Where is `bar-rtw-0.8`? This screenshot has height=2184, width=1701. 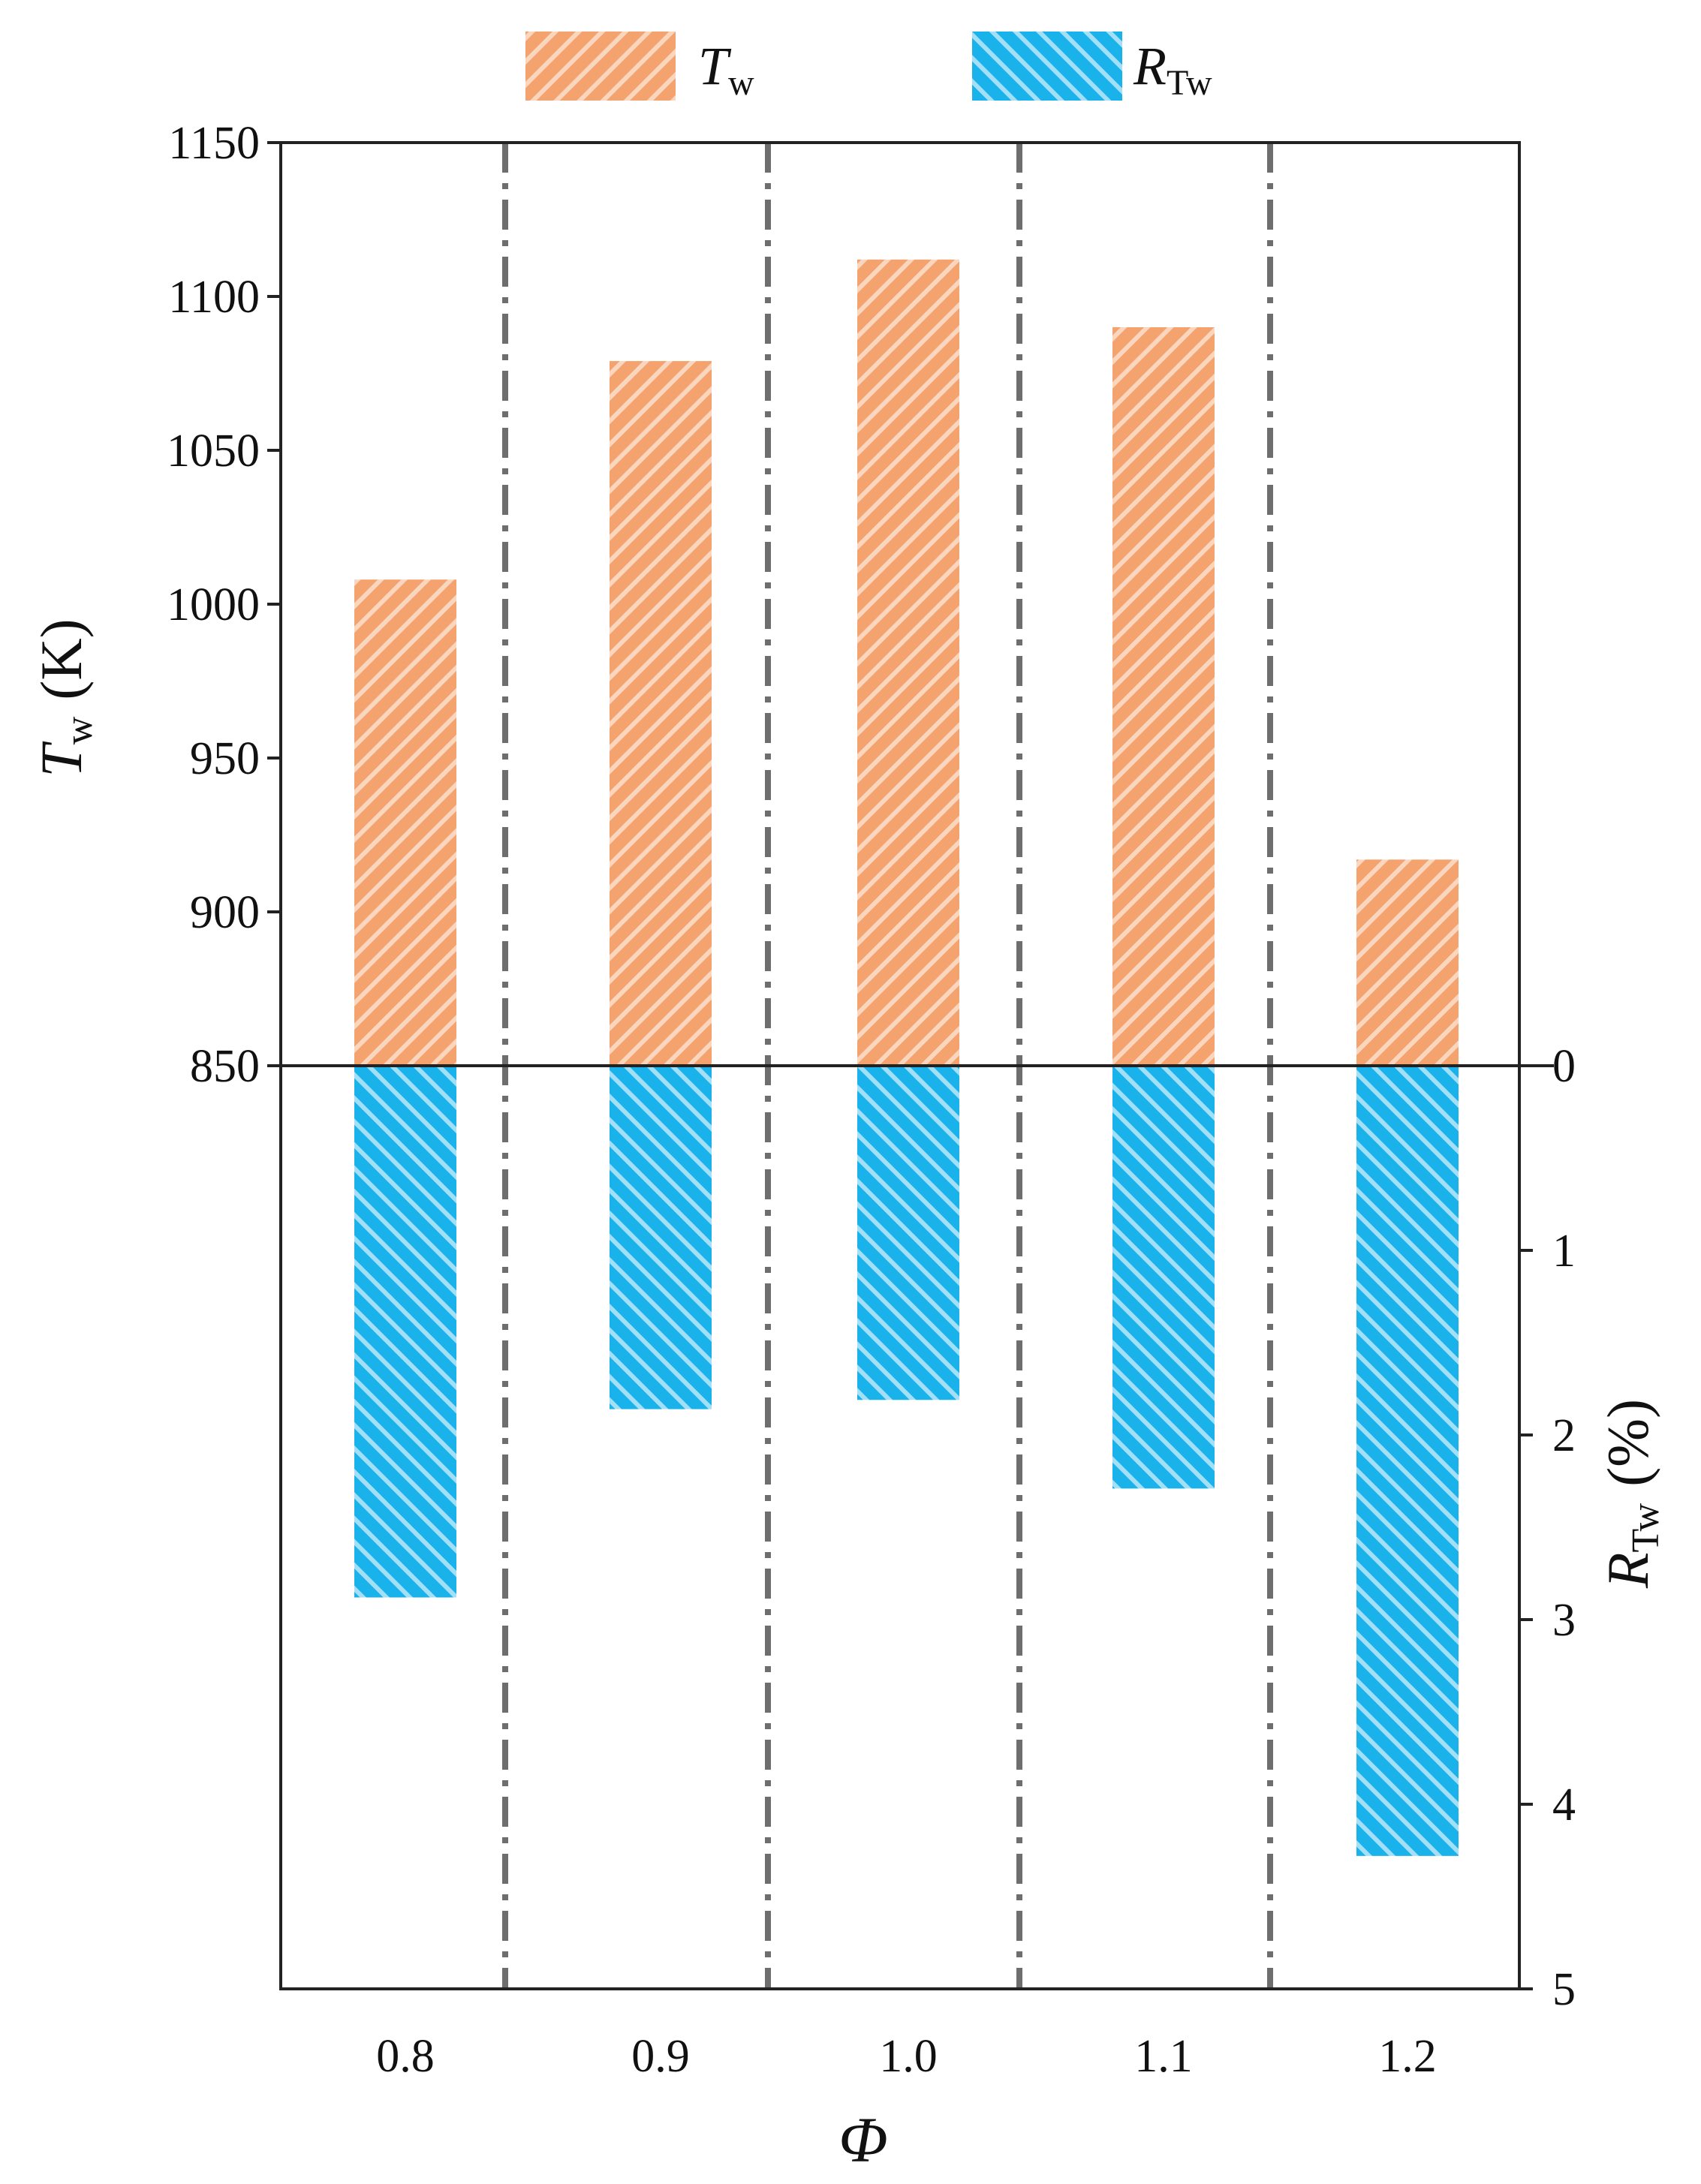 bar-rtw-0.8 is located at coordinates (405, 1332).